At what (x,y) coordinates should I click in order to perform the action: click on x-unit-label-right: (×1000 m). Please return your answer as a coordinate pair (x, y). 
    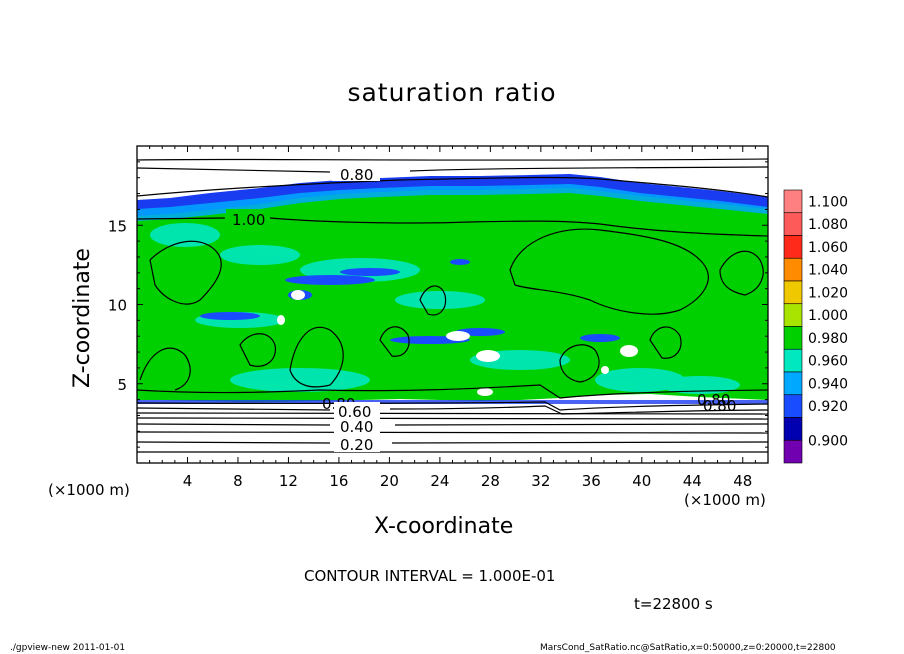
    Looking at the image, I should click on (725, 500).